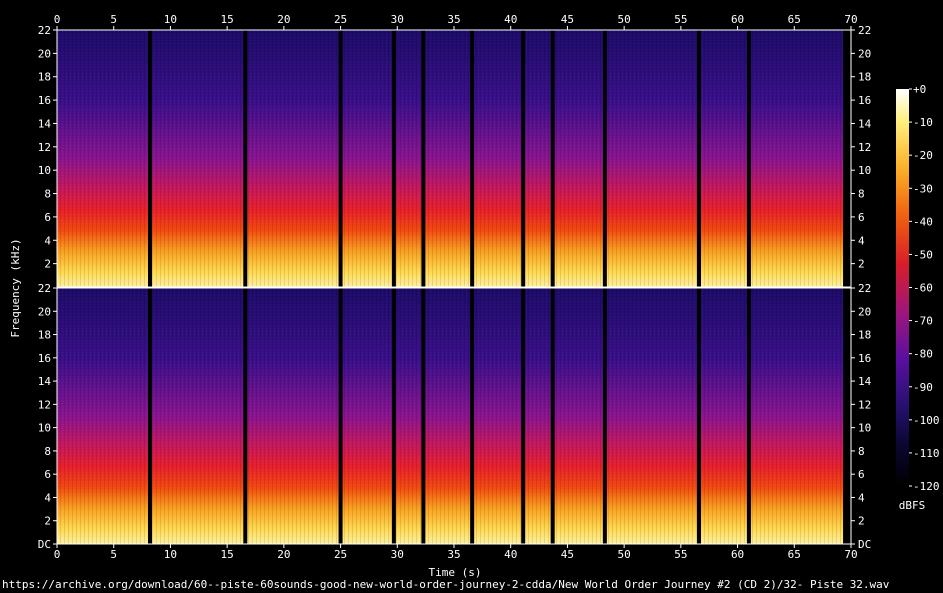 This screenshot has width=943, height=593. What do you see at coordinates (926, 486) in the screenshot?
I see `colorbar-tick-label: -120` at bounding box center [926, 486].